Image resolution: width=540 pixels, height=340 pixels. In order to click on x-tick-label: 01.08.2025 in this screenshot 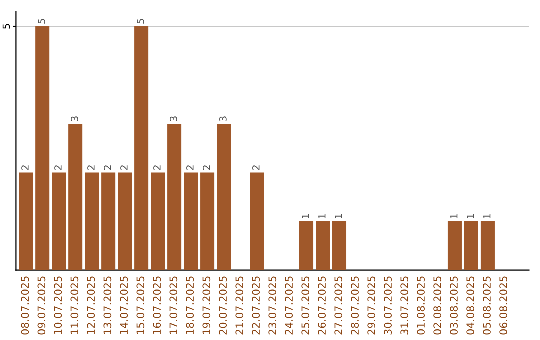, I will do `click(421, 305)`.